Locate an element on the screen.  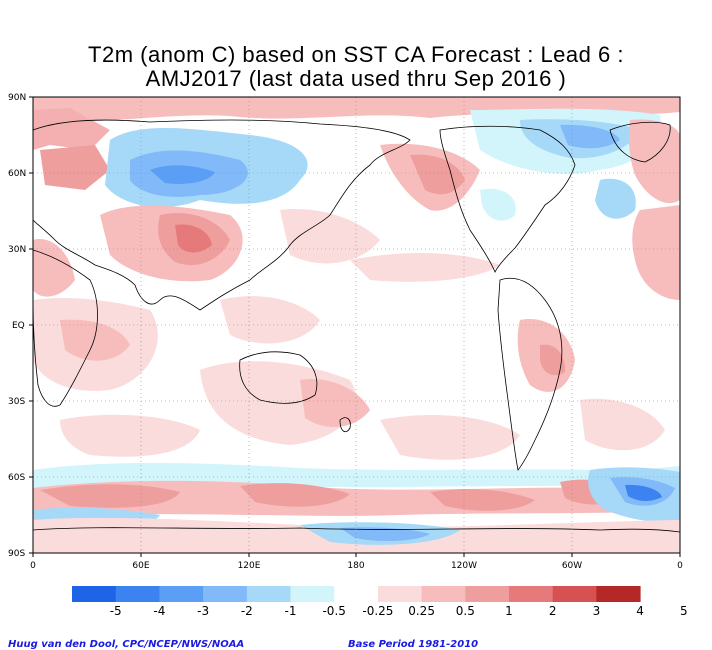
lat-label: 90S is located at coordinates (16, 554).